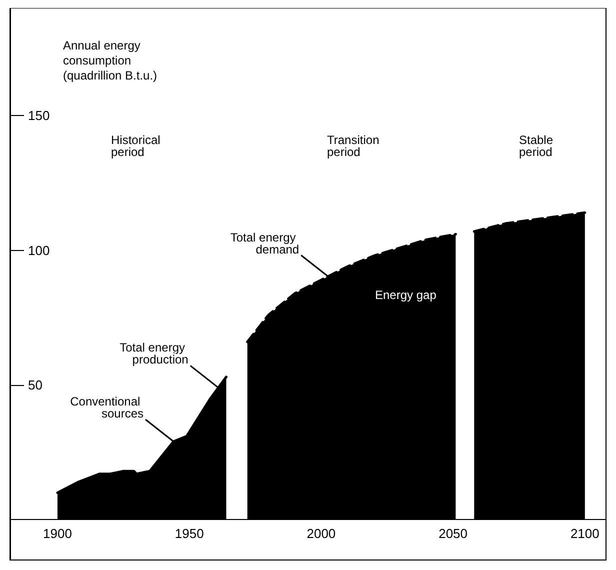 The height and width of the screenshot is (570, 616). I want to click on annotation: Conventional sources, so click(107, 407).